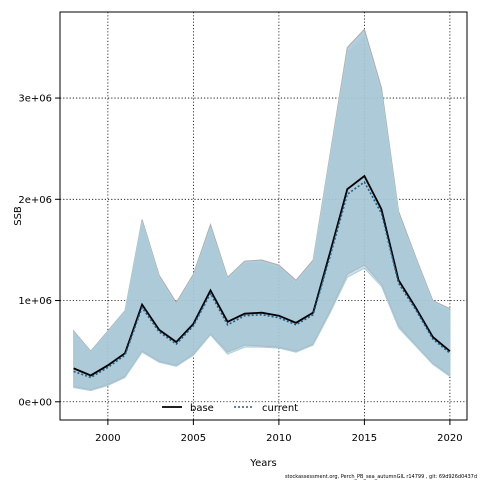 Image resolution: width=480 pixels, height=480 pixels. Describe the element at coordinates (35, 200) in the screenshot. I see `y-tick-label: 2e+06` at that location.